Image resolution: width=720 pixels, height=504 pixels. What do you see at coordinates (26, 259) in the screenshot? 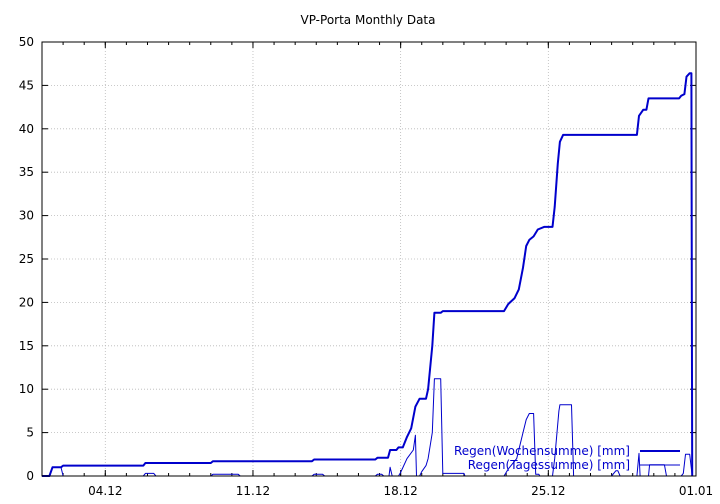
I see `y-tick-label: 25` at bounding box center [26, 259].